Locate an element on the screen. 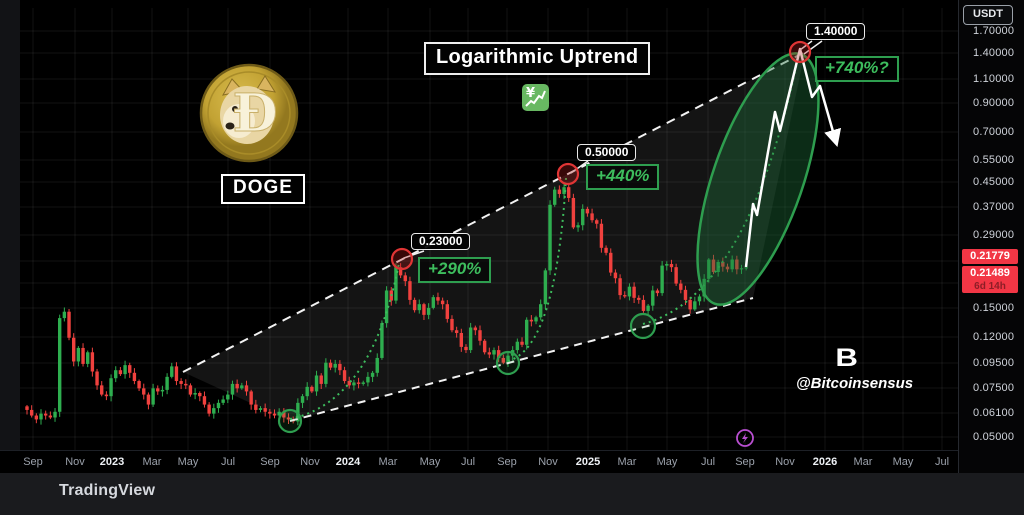  price-tick-label: 0.45000 is located at coordinates (994, 182).